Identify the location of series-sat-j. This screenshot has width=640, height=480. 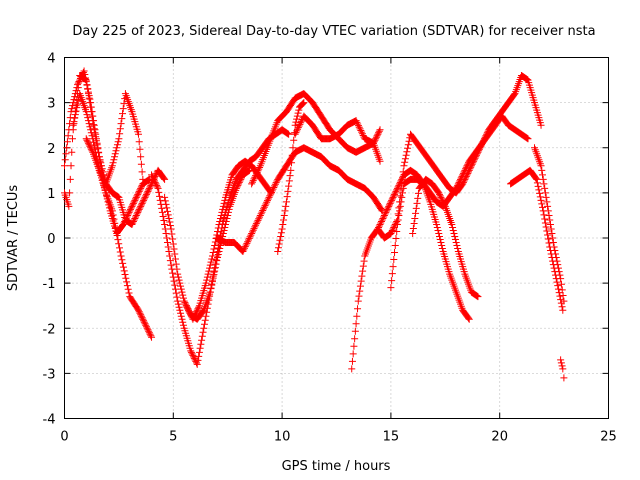
(291, 177).